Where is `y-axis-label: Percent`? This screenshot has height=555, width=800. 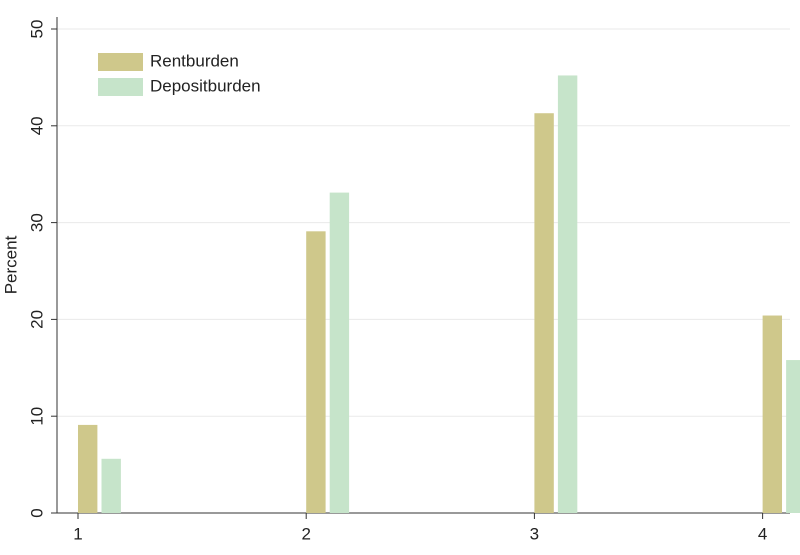 y-axis-label: Percent is located at coordinates (10, 264).